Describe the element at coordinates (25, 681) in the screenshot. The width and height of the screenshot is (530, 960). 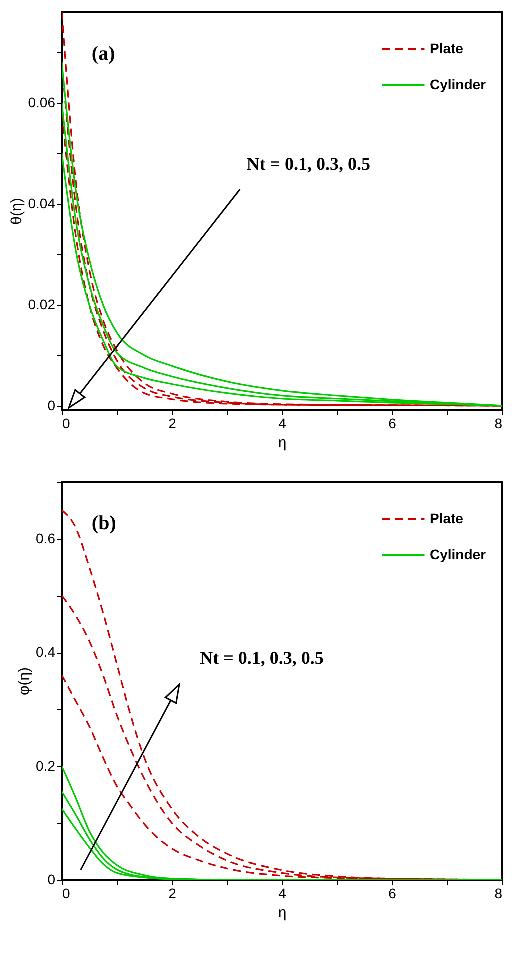
I see `y-axis-title: φ(η)` at that location.